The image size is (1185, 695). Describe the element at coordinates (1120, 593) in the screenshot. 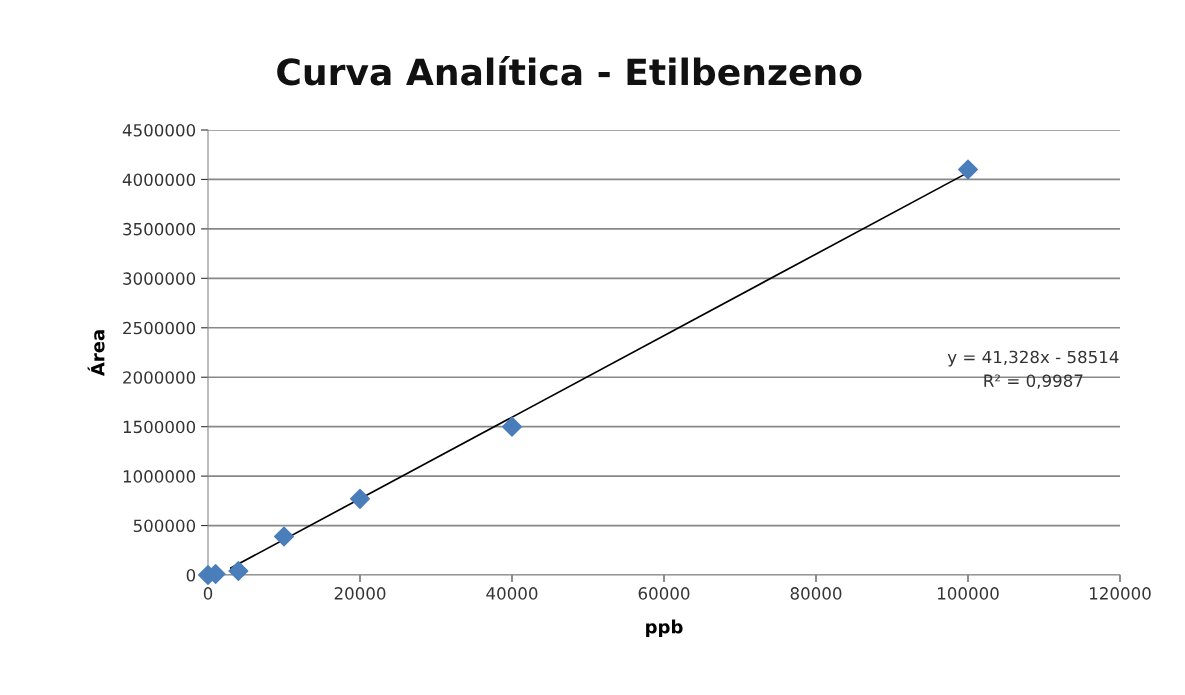

I see `x-tick-label: 120000` at that location.